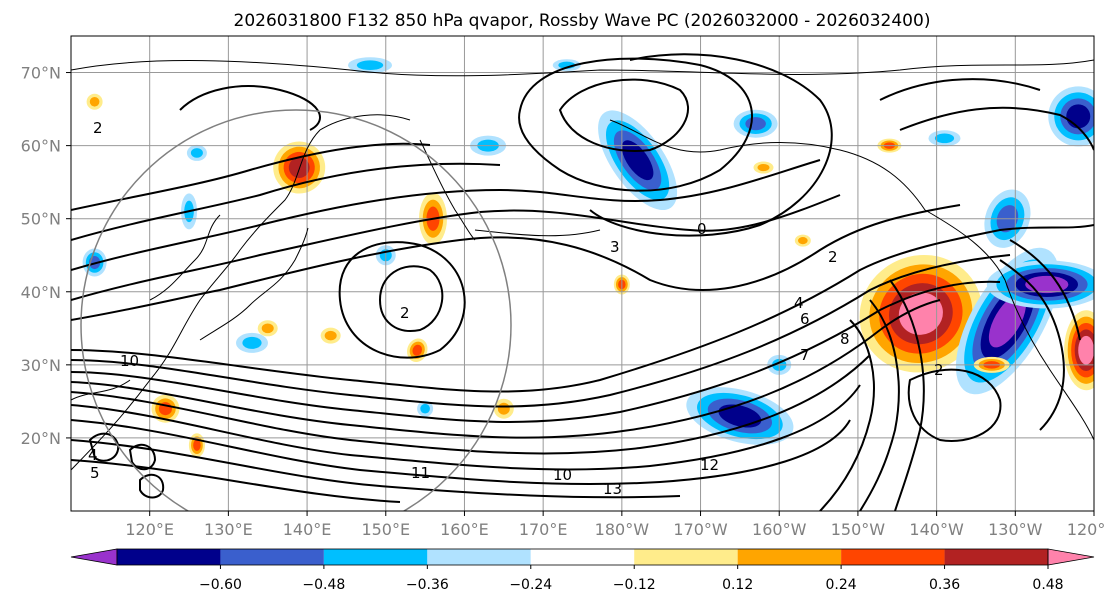 Image resolution: width=1105 pixels, height=604 pixels. What do you see at coordinates (1078, 116) in the screenshot?
I see `negative-anomaly-canada` at bounding box center [1078, 116].